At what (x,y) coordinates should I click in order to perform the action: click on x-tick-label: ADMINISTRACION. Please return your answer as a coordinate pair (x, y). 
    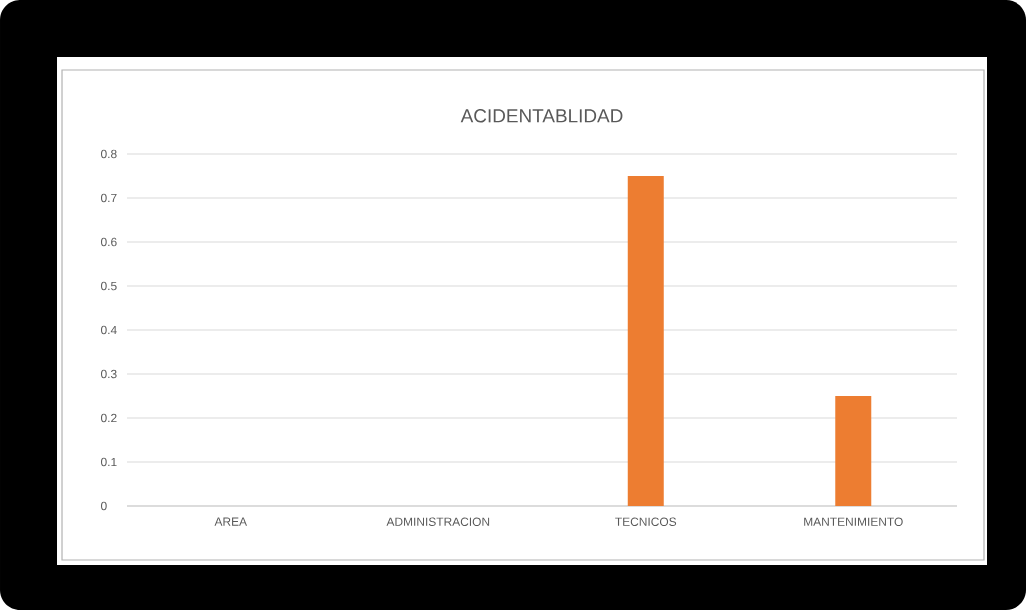
    Looking at the image, I should click on (438, 521).